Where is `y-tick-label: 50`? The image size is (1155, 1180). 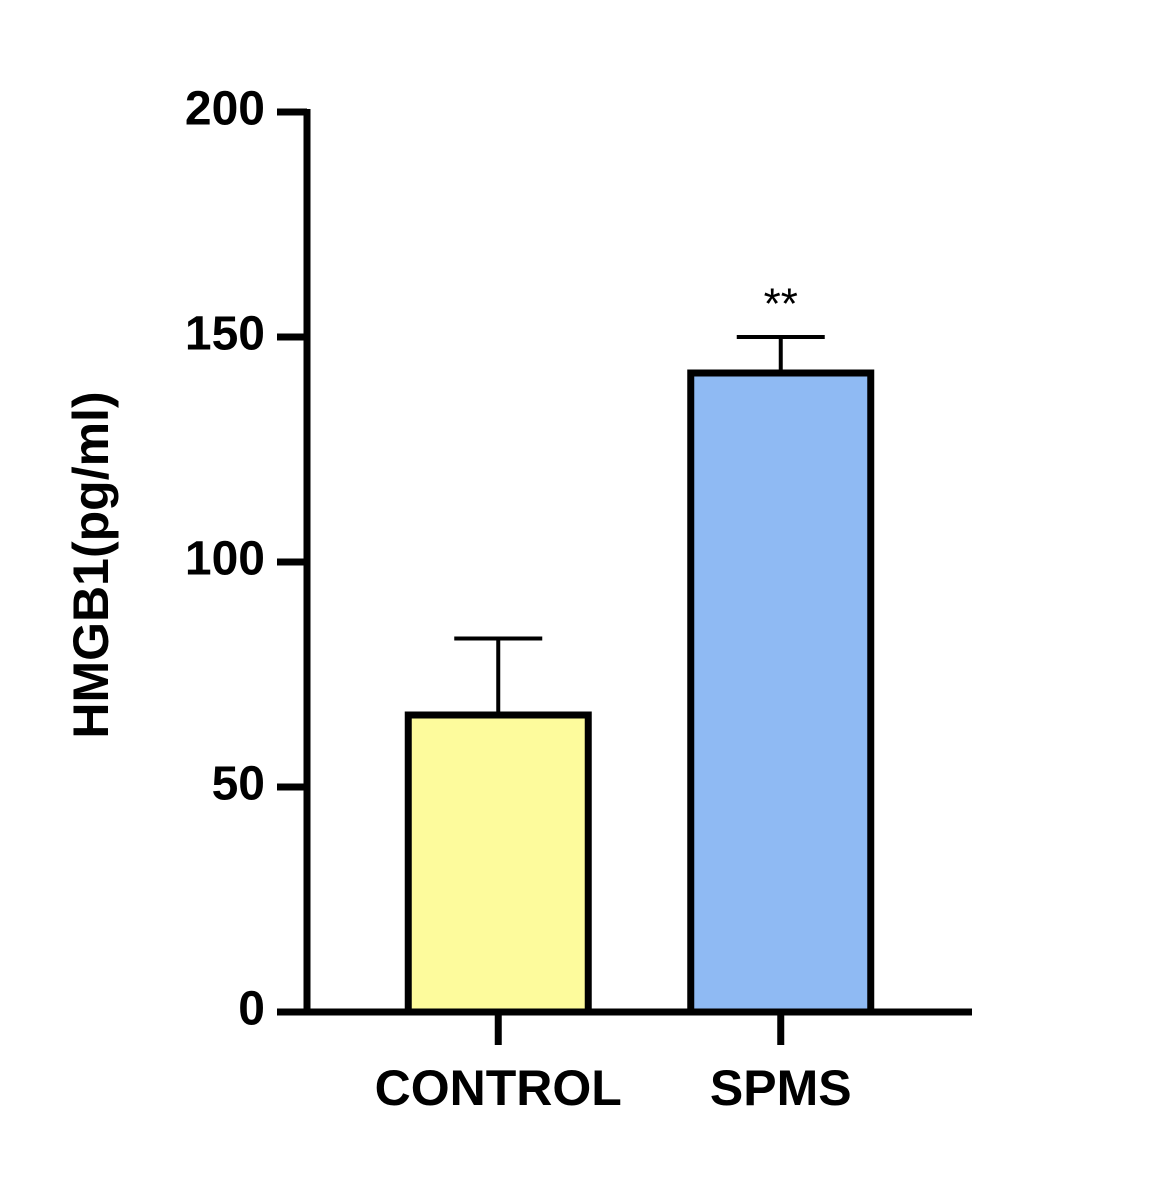
y-tick-label: 50 is located at coordinates (238, 784).